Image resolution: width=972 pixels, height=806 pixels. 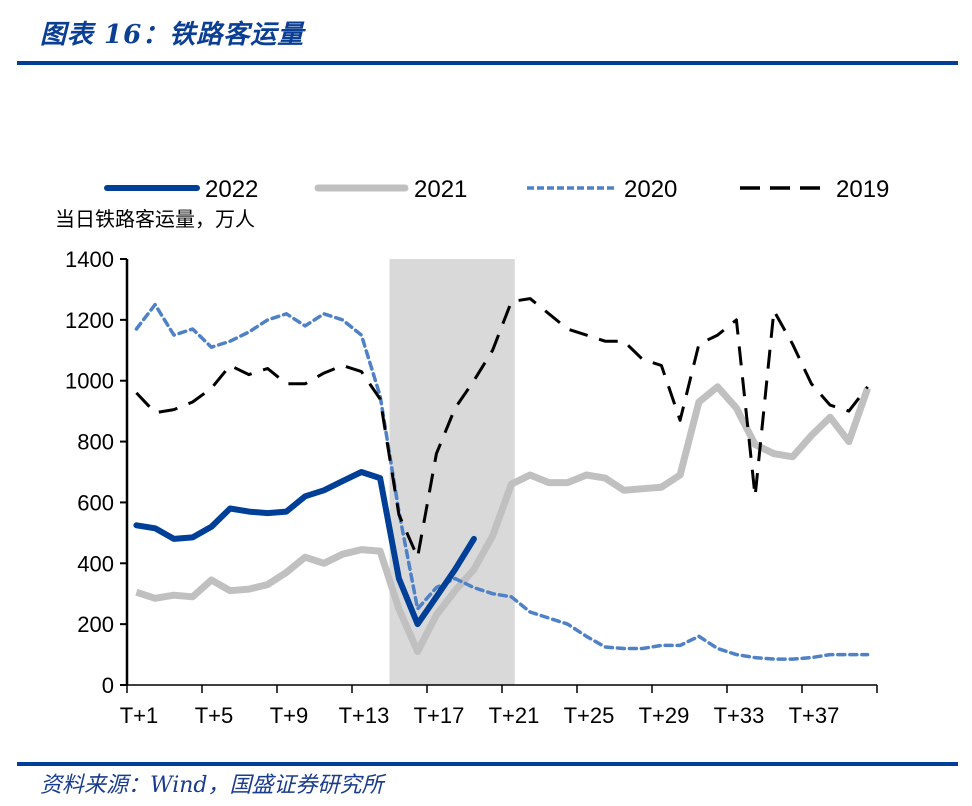 I want to click on series-2022, so click(x=305, y=548).